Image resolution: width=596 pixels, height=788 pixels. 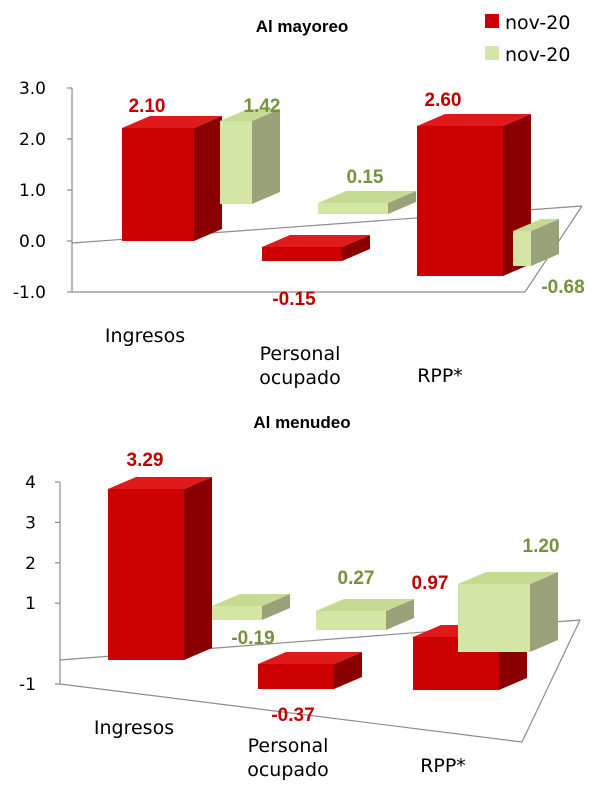 What do you see at coordinates (147, 106) in the screenshot?
I see `data-label: 2.10` at bounding box center [147, 106].